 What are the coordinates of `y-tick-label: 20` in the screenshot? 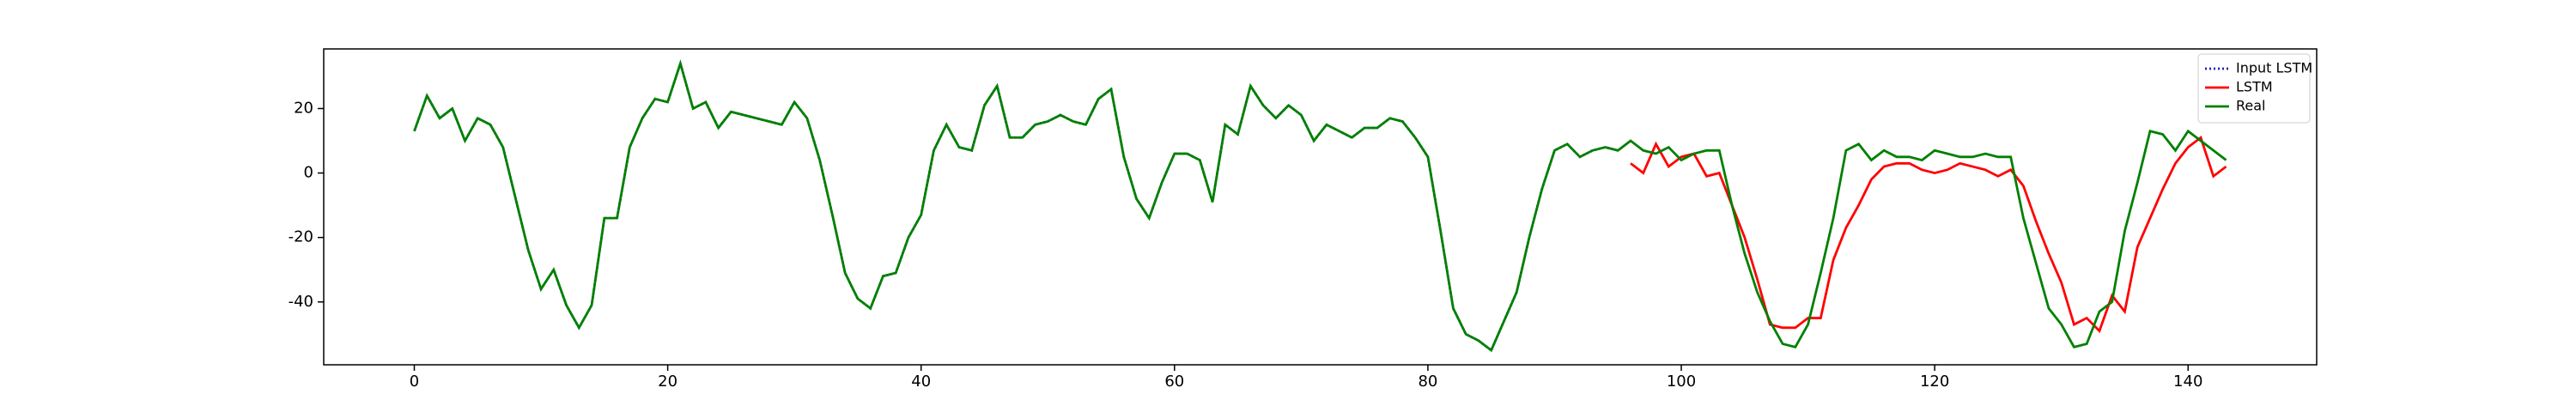 It's located at (303, 108).